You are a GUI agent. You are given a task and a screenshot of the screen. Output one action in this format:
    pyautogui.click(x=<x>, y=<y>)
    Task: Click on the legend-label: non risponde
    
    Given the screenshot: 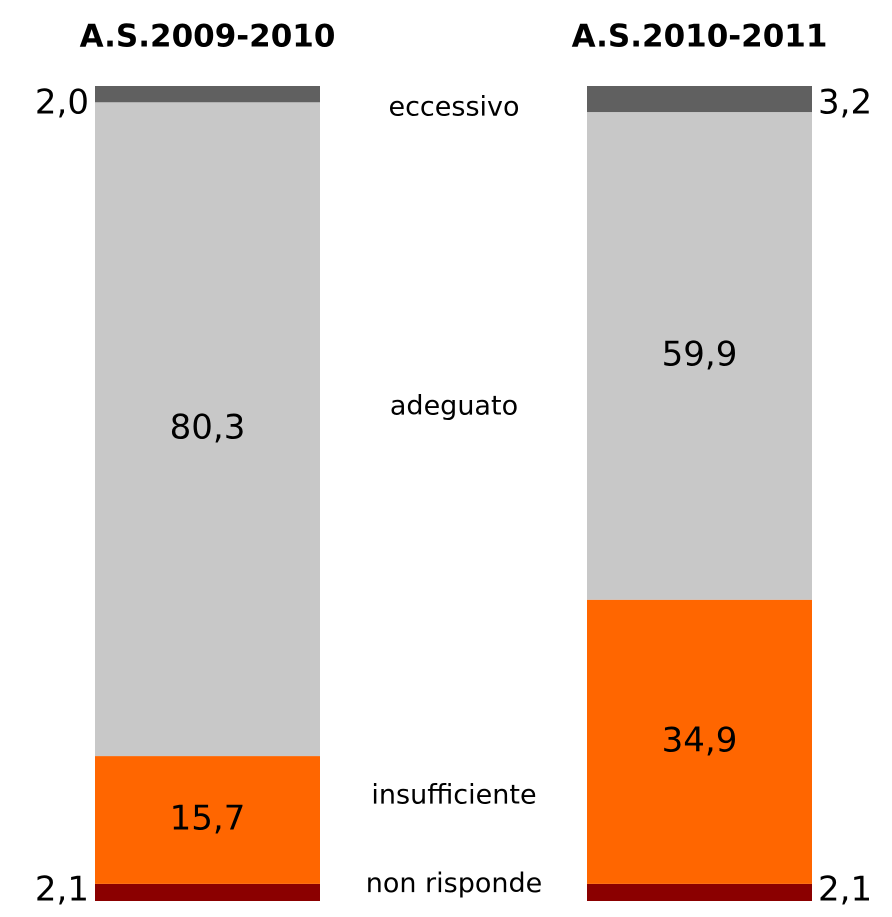 What is the action you would take?
    pyautogui.click(x=454, y=883)
    